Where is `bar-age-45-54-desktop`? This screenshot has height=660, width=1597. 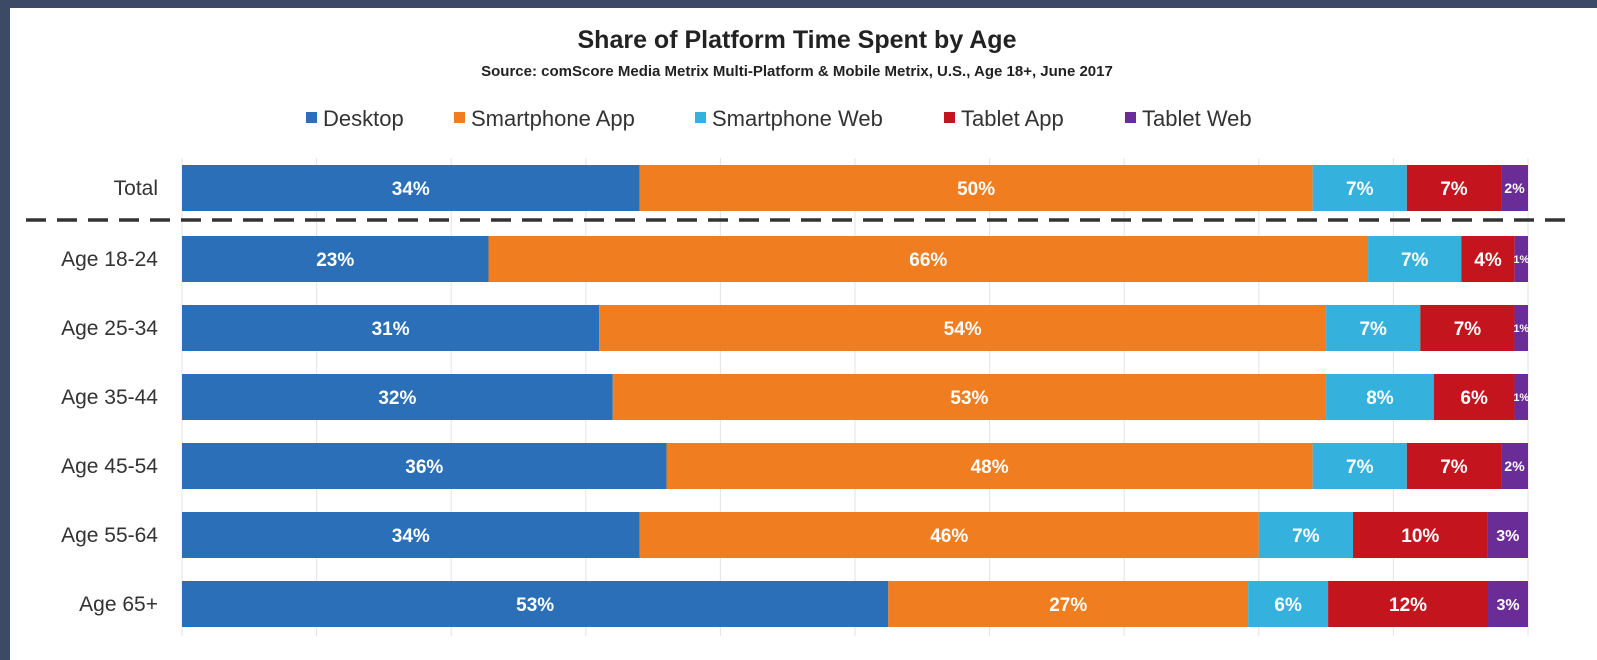 bar-age-45-54-desktop is located at coordinates (424, 466).